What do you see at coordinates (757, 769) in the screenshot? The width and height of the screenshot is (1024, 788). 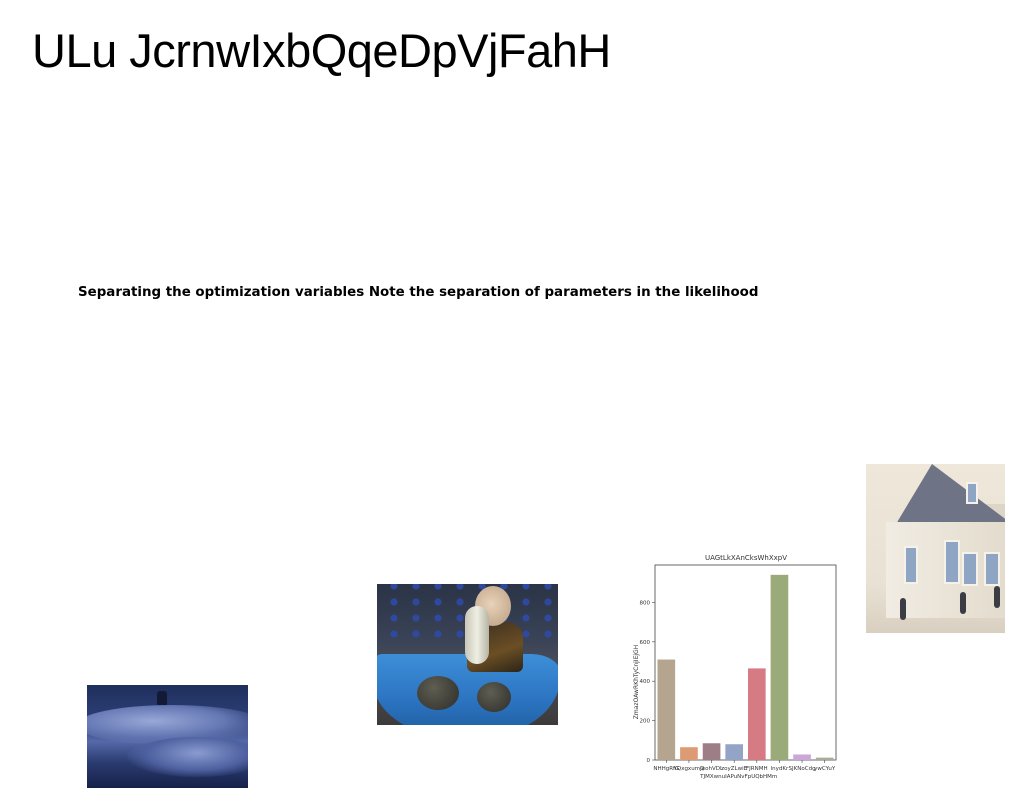 I see `x-tick-label: FJRNMH` at bounding box center [757, 769].